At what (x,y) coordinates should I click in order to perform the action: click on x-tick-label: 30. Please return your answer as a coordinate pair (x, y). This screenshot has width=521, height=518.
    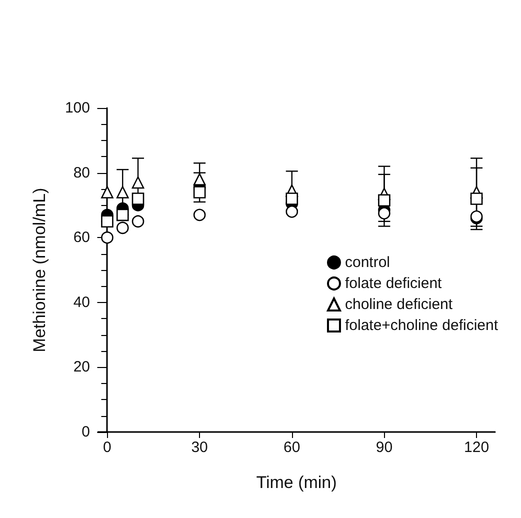
    Looking at the image, I should click on (199, 447).